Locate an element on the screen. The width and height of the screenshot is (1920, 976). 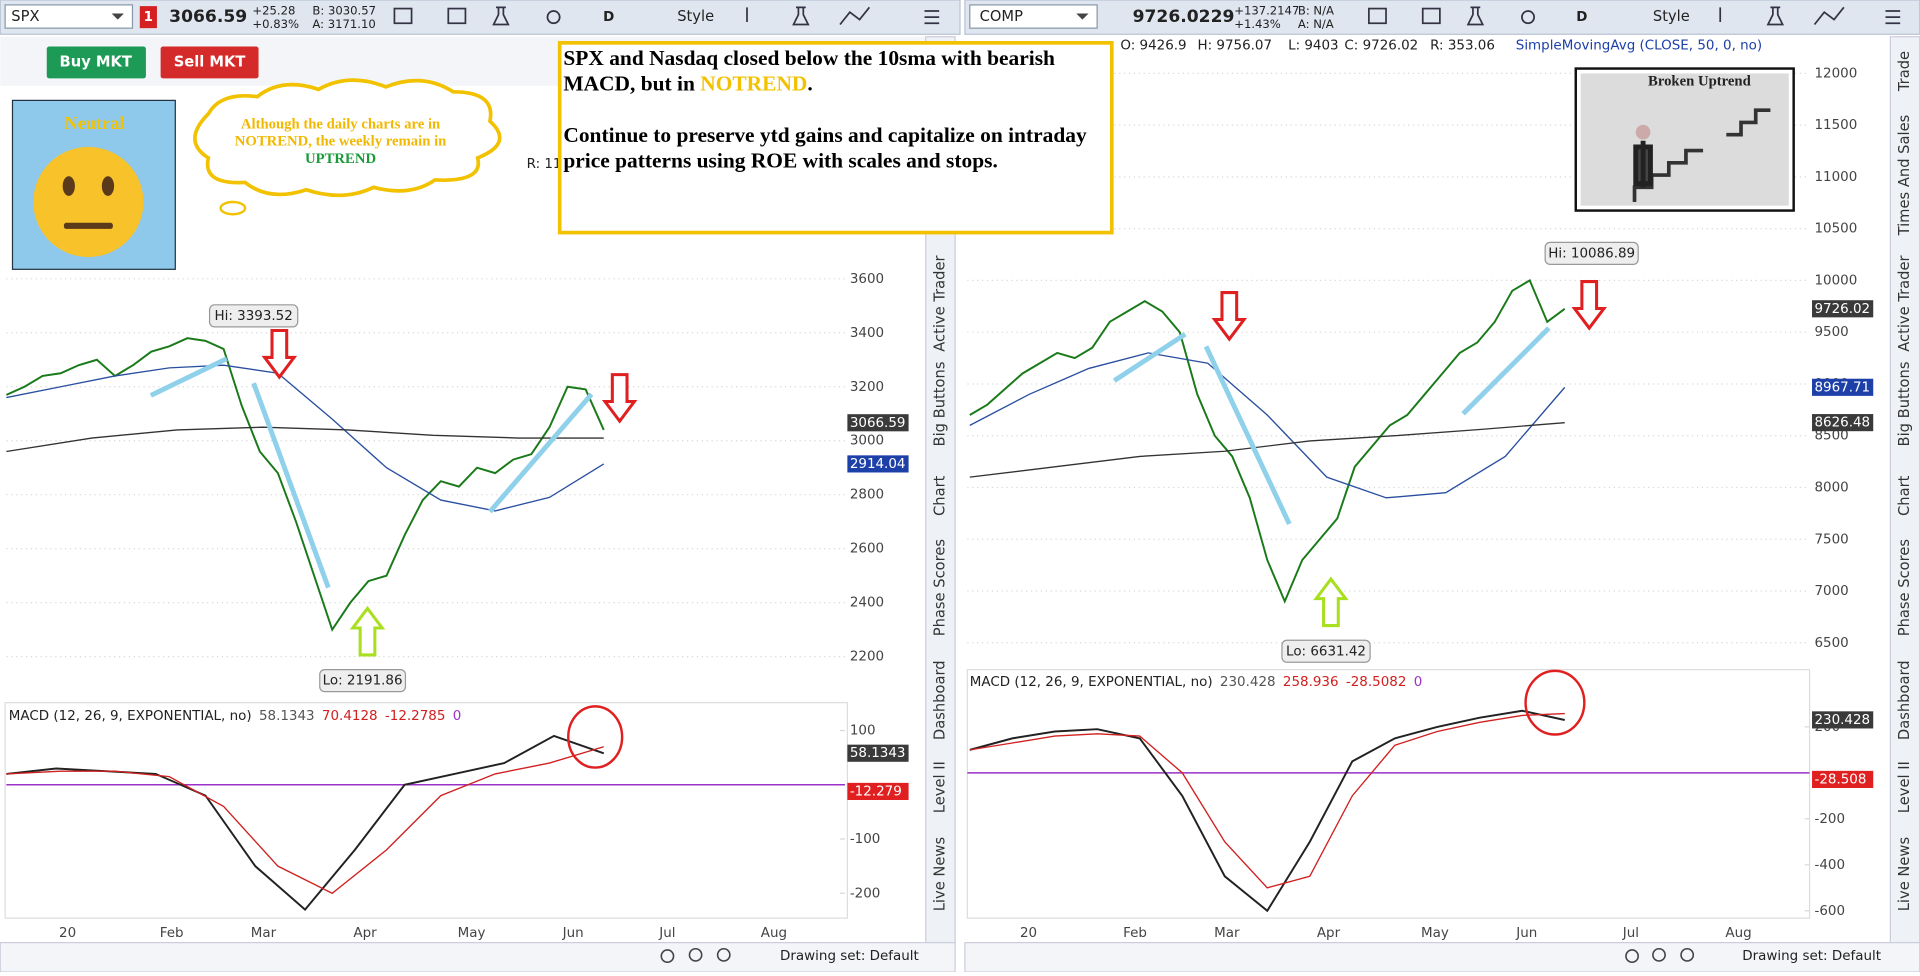
y-tick-label: 3200 is located at coordinates (867, 387).